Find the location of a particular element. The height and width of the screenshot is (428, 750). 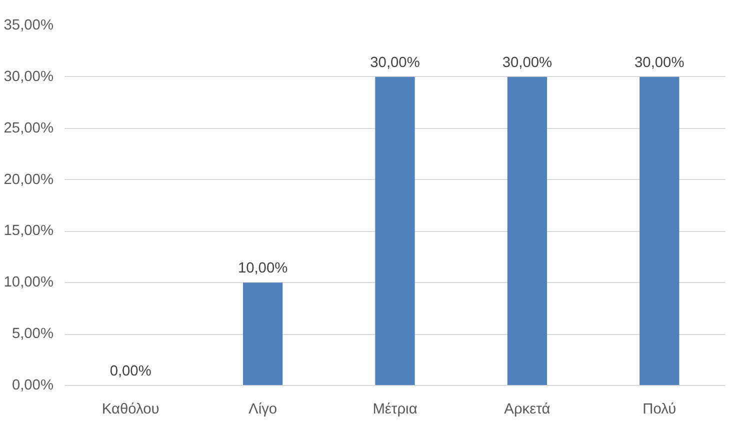

y-tick-label: 5,00% is located at coordinates (33, 334).